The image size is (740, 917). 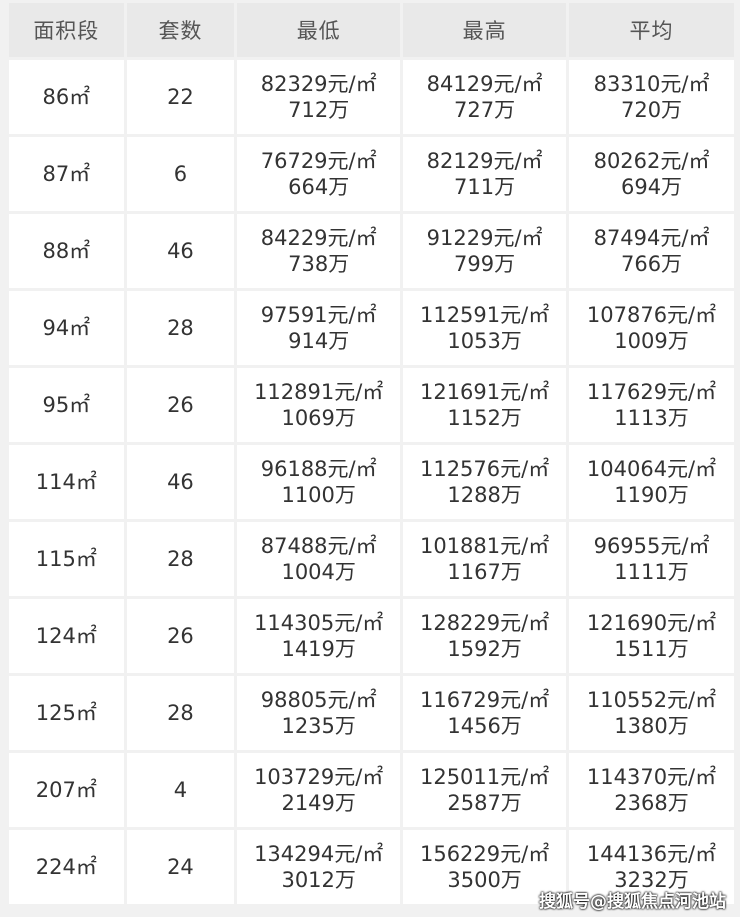 I want to click on area-cell: 207㎡, so click(x=66, y=790).